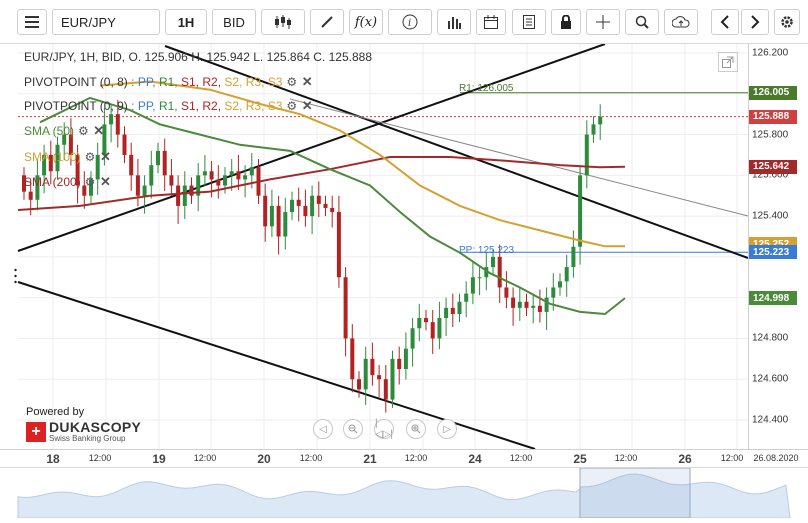 The image size is (808, 523). What do you see at coordinates (487, 250) in the screenshot?
I see `pp-annotation: PP: 125.223` at bounding box center [487, 250].